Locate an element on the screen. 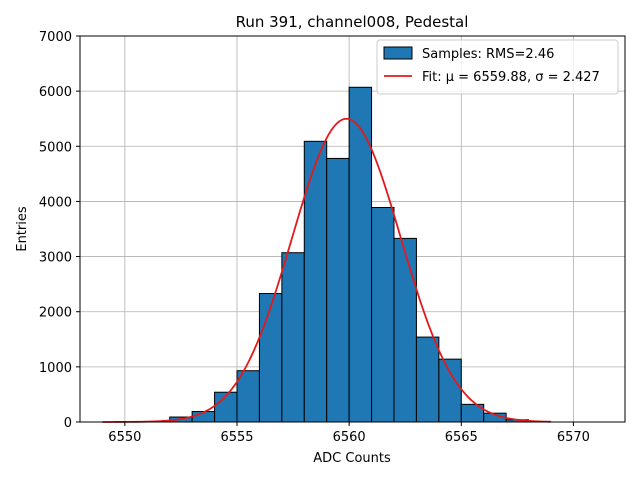  x-tick-label: 6560 is located at coordinates (349, 437).